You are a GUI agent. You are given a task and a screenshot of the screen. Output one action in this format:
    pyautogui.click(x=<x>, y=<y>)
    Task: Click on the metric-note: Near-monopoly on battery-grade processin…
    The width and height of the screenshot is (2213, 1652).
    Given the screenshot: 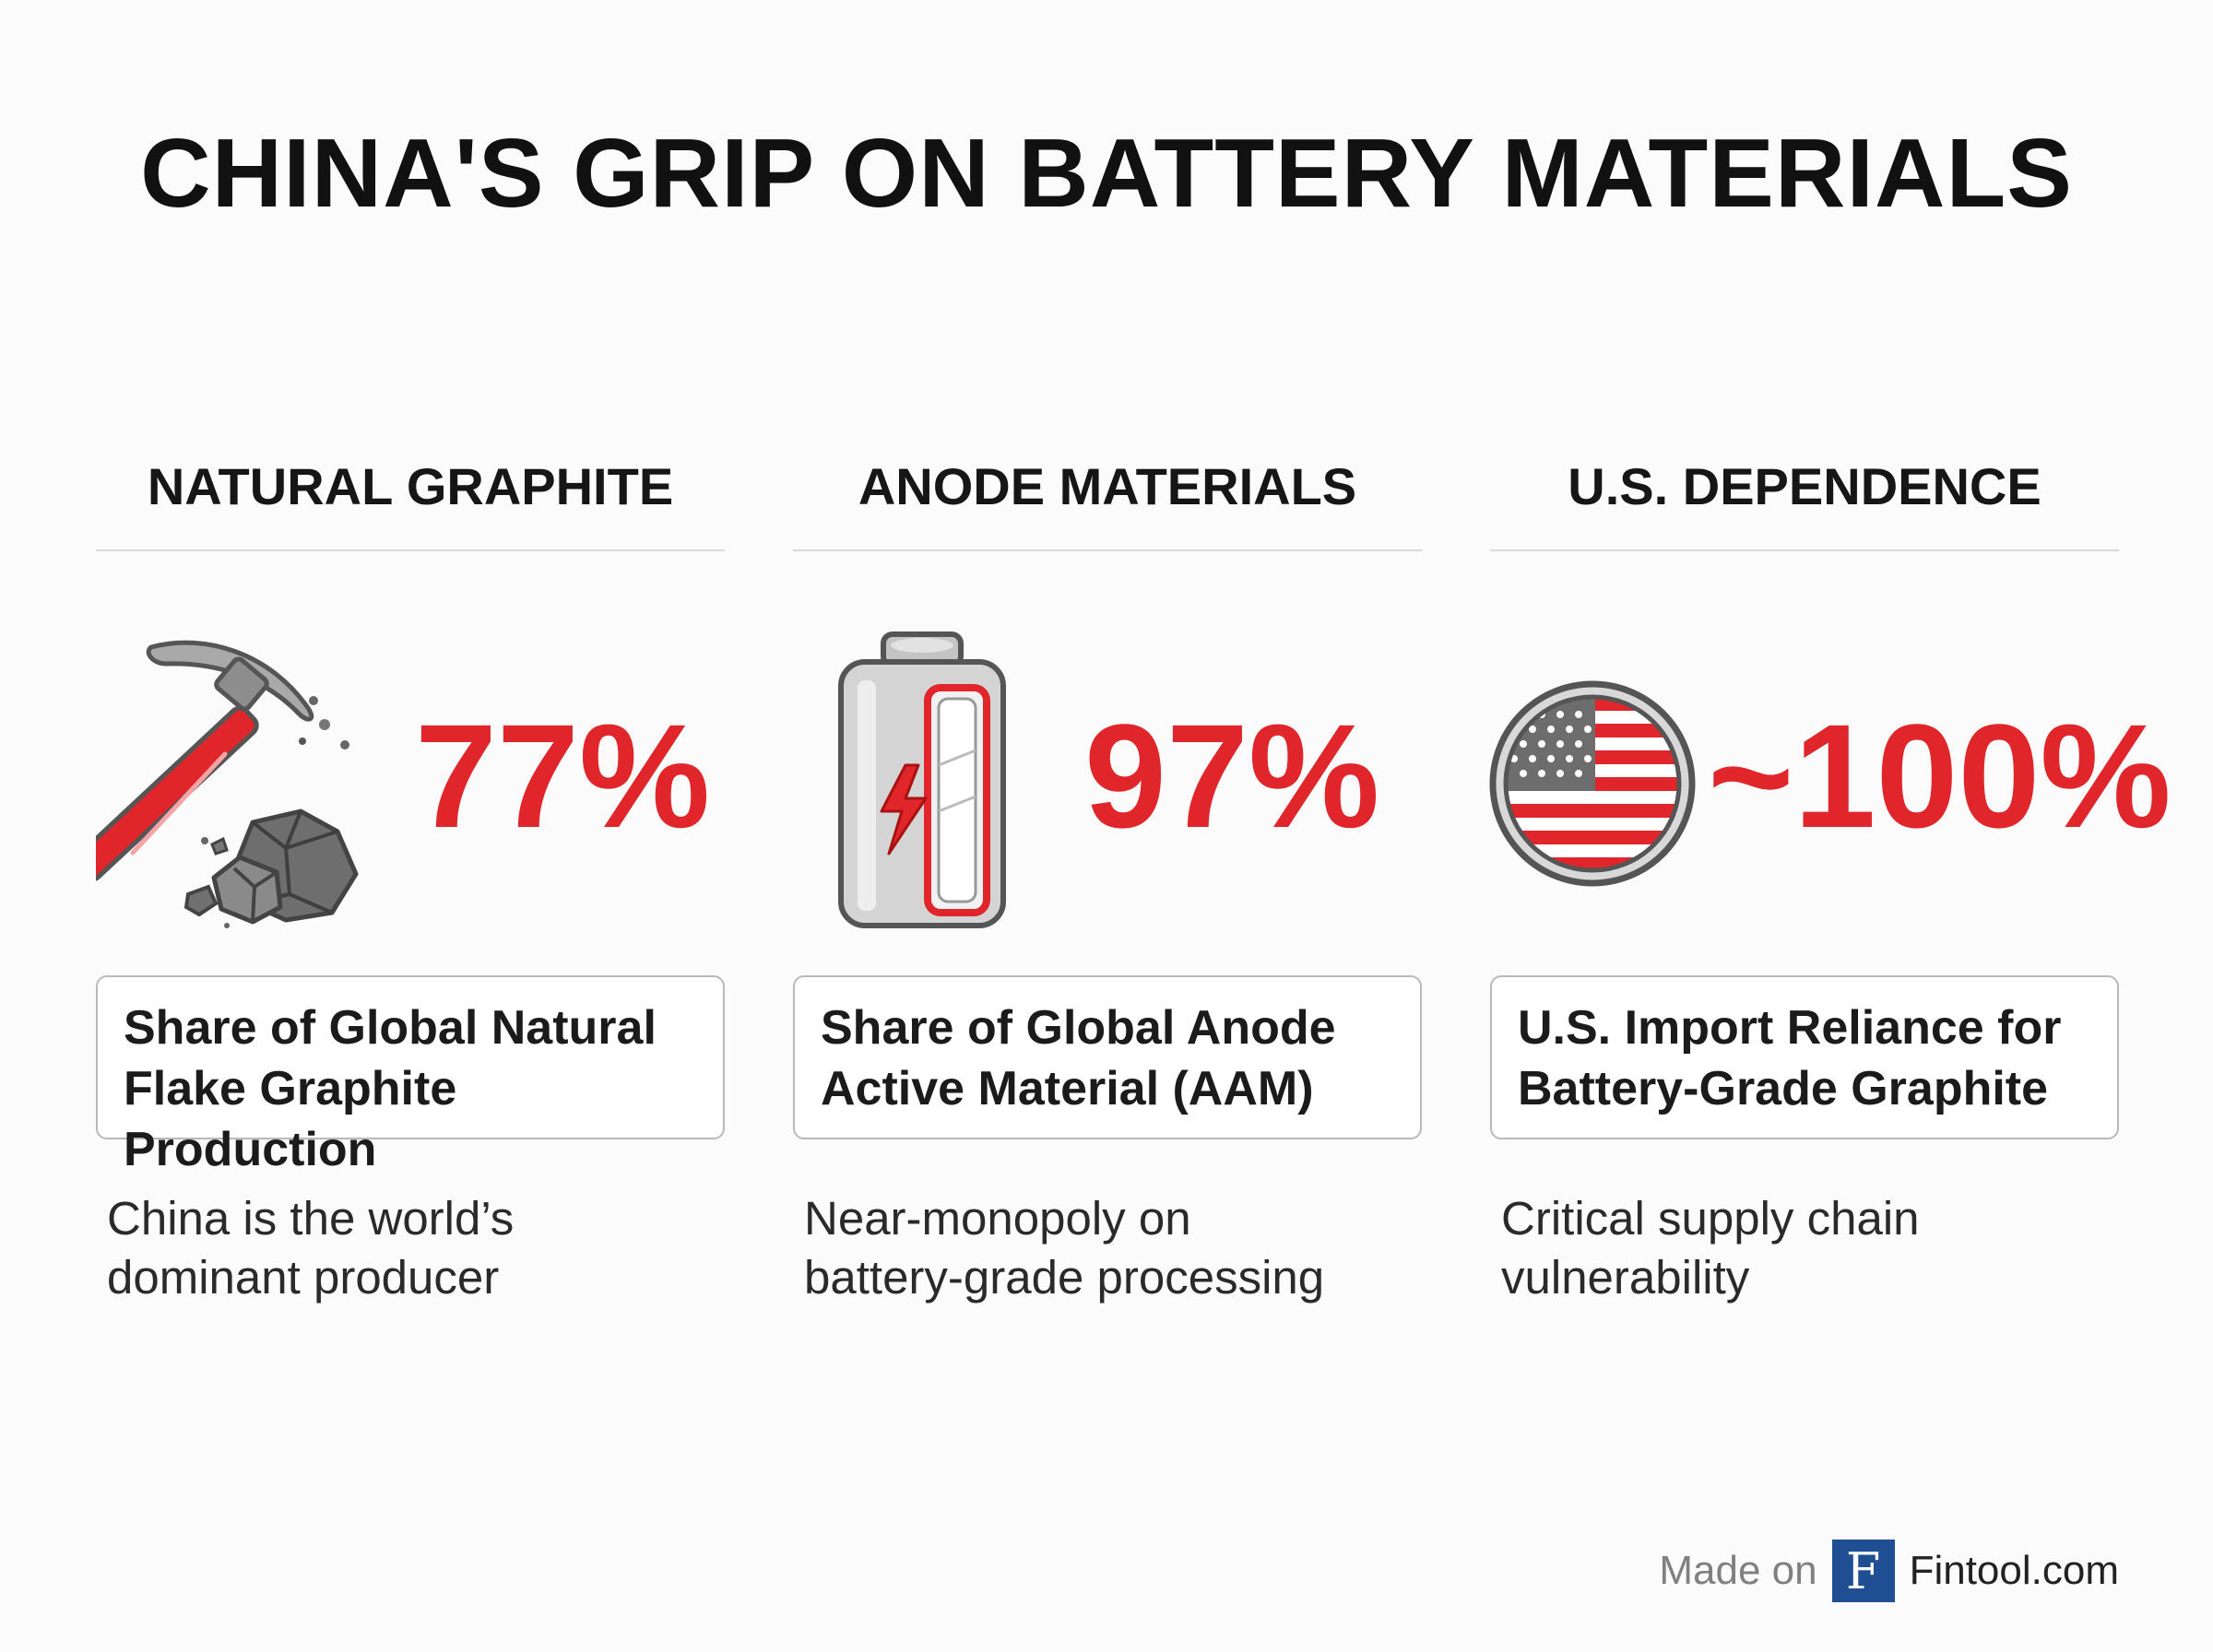 What is the action you would take?
    pyautogui.click(x=1108, y=1248)
    